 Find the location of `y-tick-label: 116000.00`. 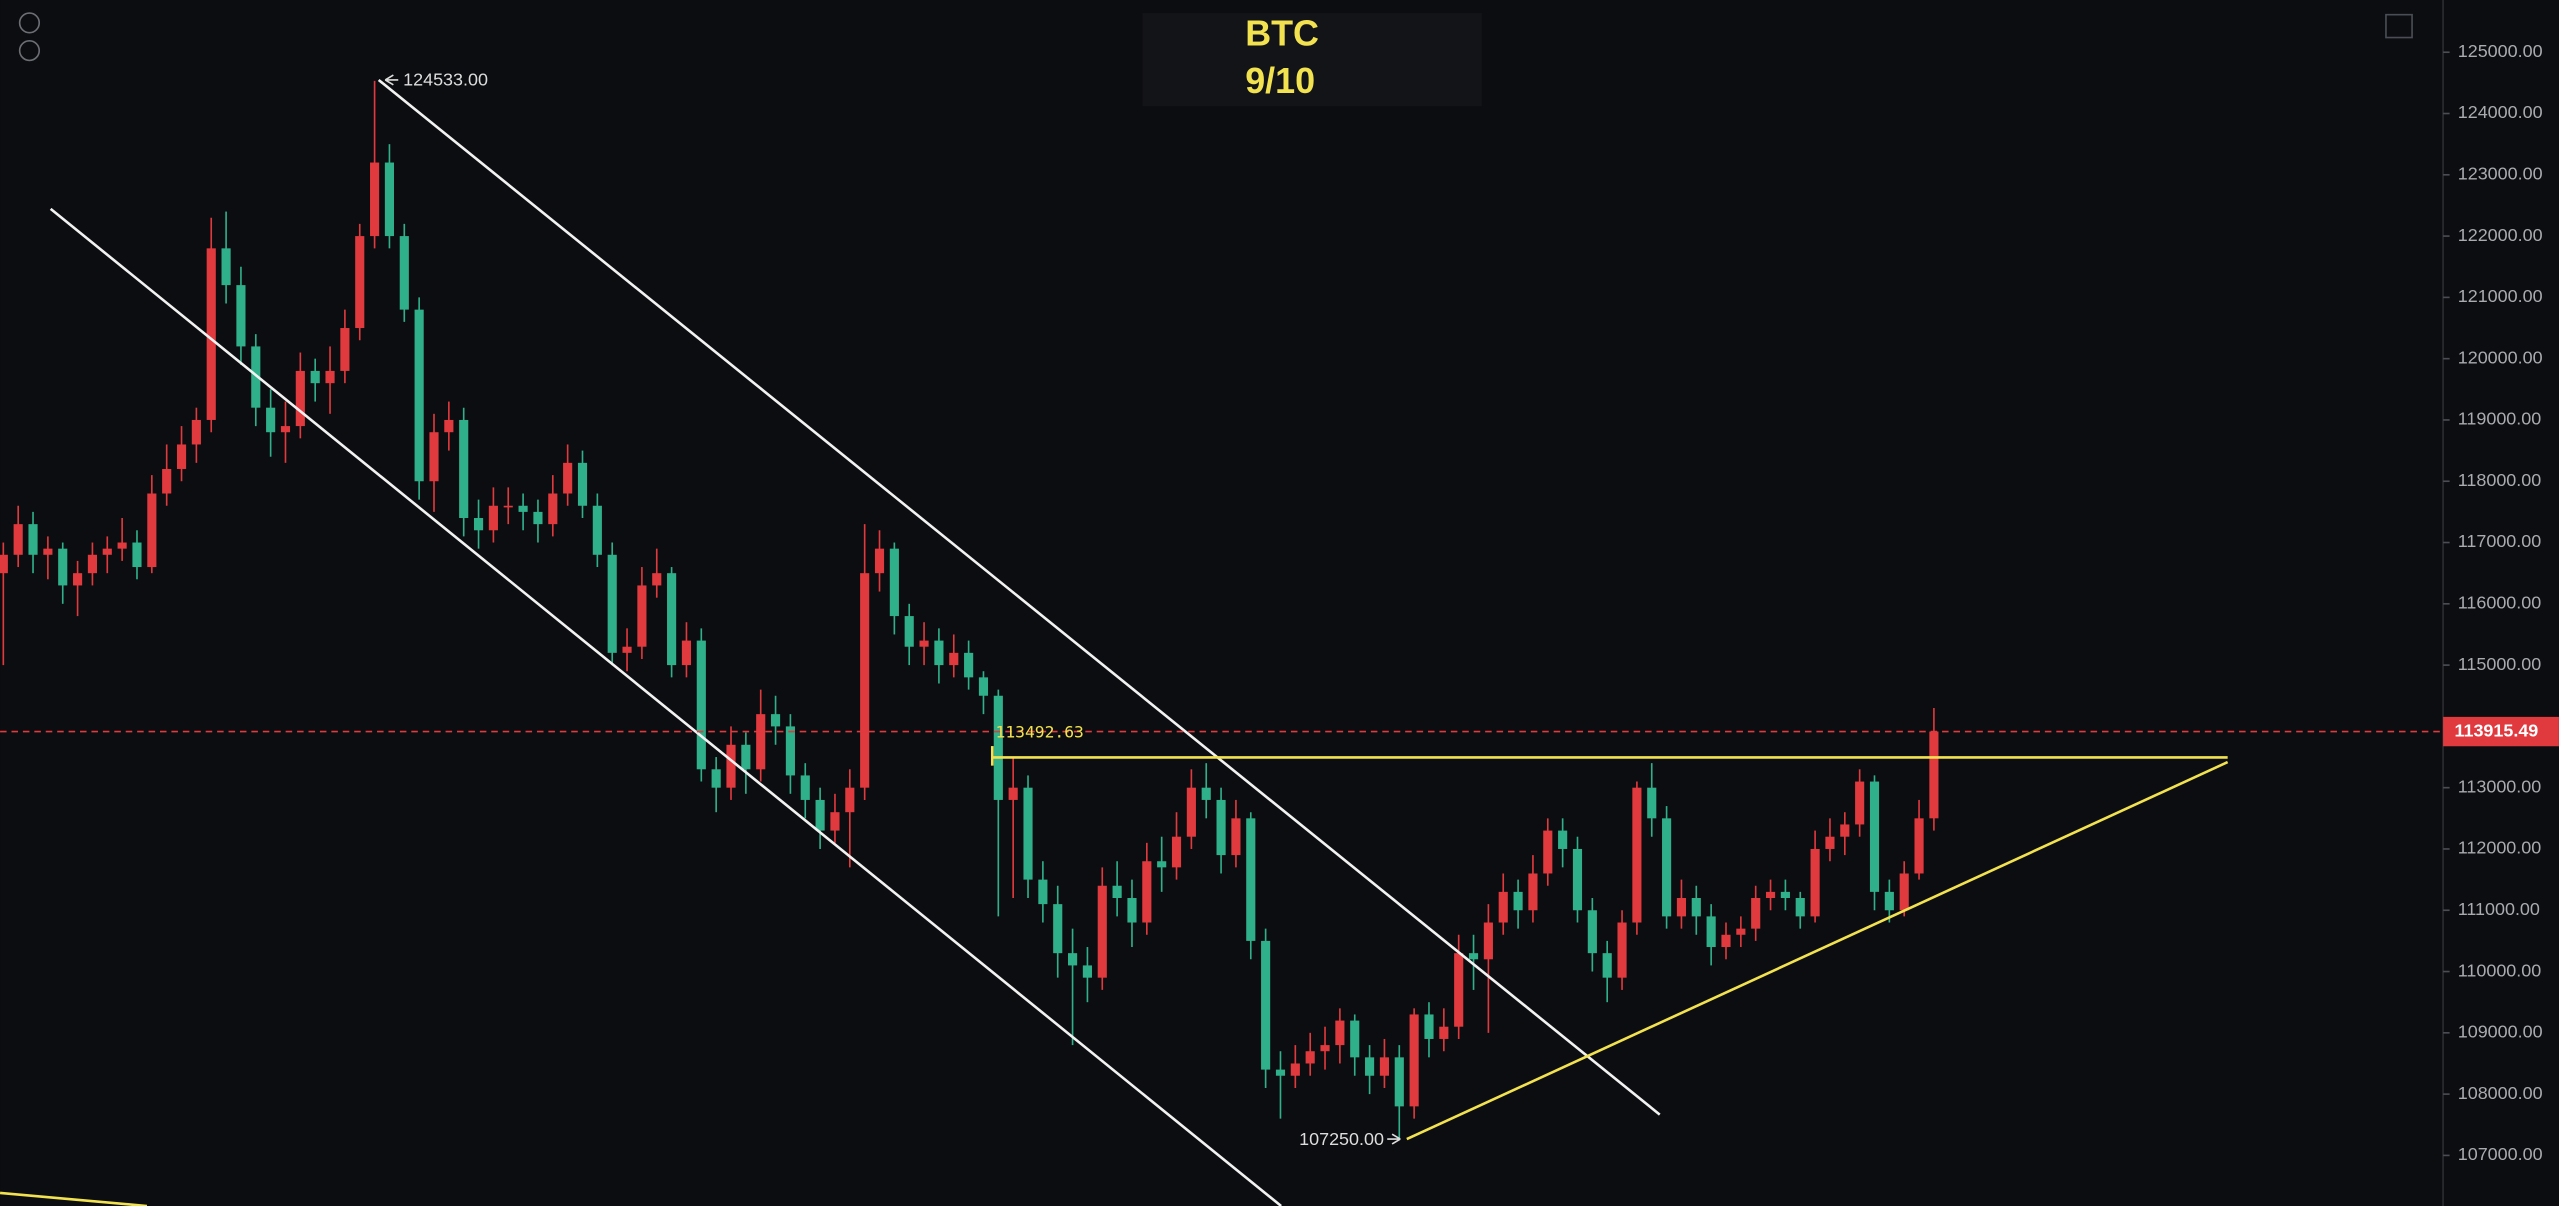

y-tick-label: 116000.00 is located at coordinates (2499, 603).